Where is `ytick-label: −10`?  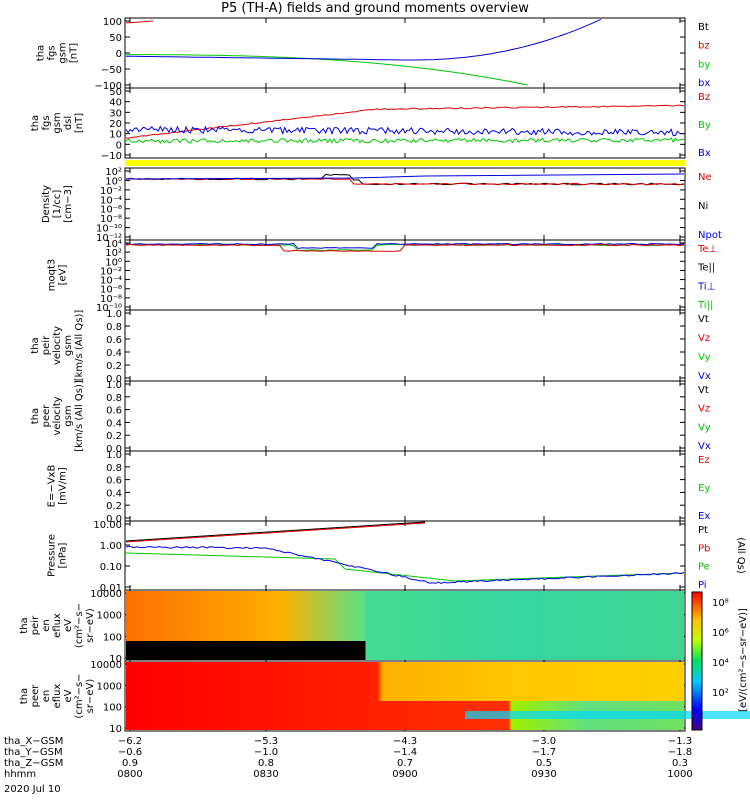 ytick-label: −10 is located at coordinates (111, 156).